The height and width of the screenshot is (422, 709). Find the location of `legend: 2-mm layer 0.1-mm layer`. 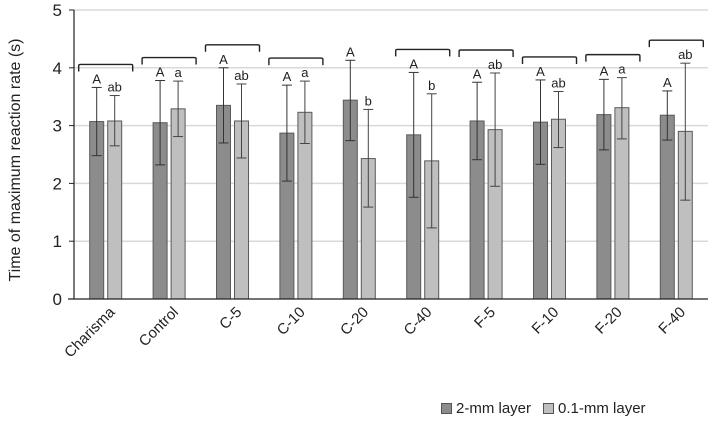

legend: 2-mm layer 0.1-mm layer is located at coordinates (549, 408).